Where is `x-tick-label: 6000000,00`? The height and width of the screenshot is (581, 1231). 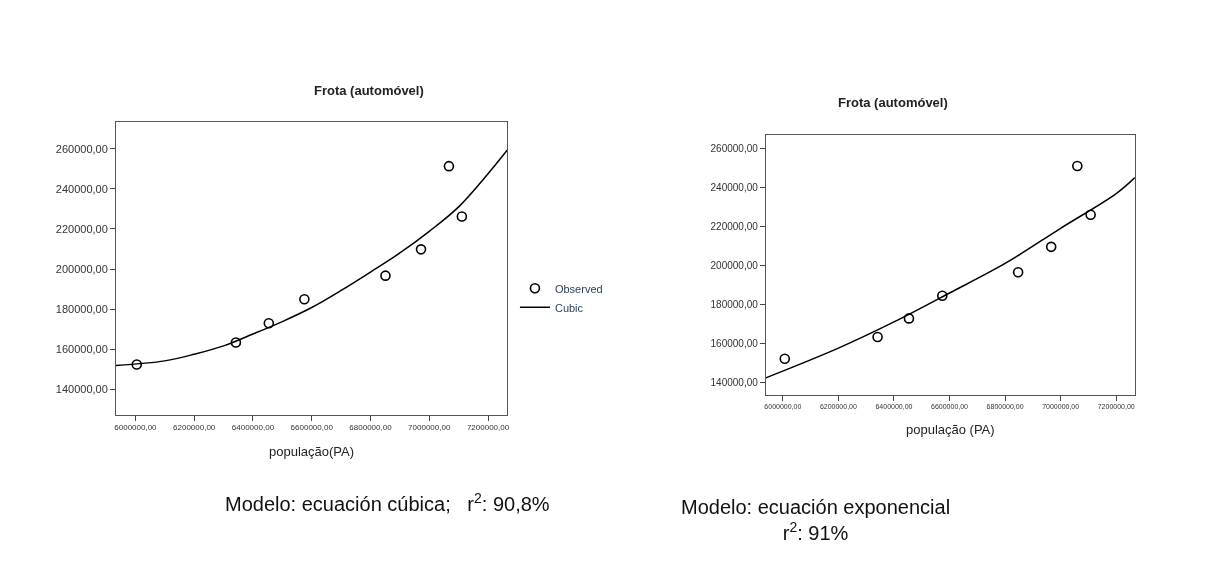
x-tick-label: 6000000,00 is located at coordinates (136, 428).